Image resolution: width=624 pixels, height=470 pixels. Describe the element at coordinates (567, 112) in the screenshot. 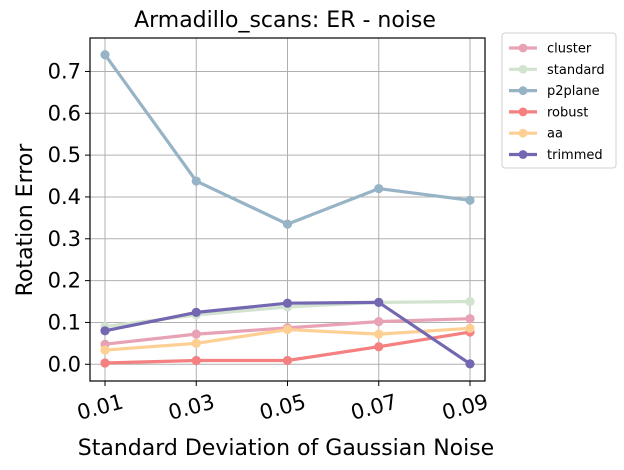

I see `legend-label: robust` at that location.